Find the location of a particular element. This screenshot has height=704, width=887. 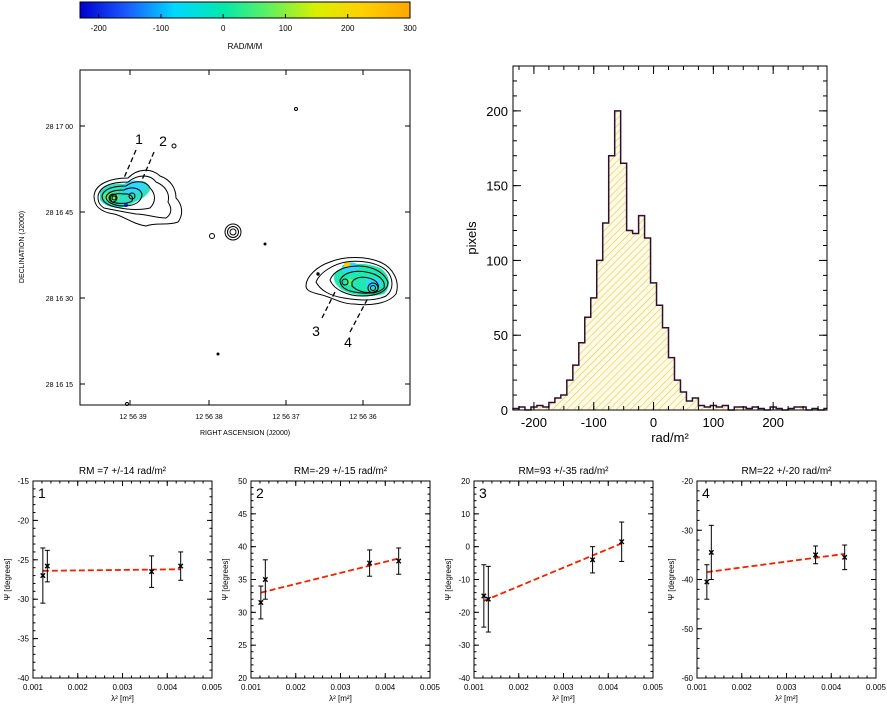

colorbar-tick-label: -200 is located at coordinates (99, 28).